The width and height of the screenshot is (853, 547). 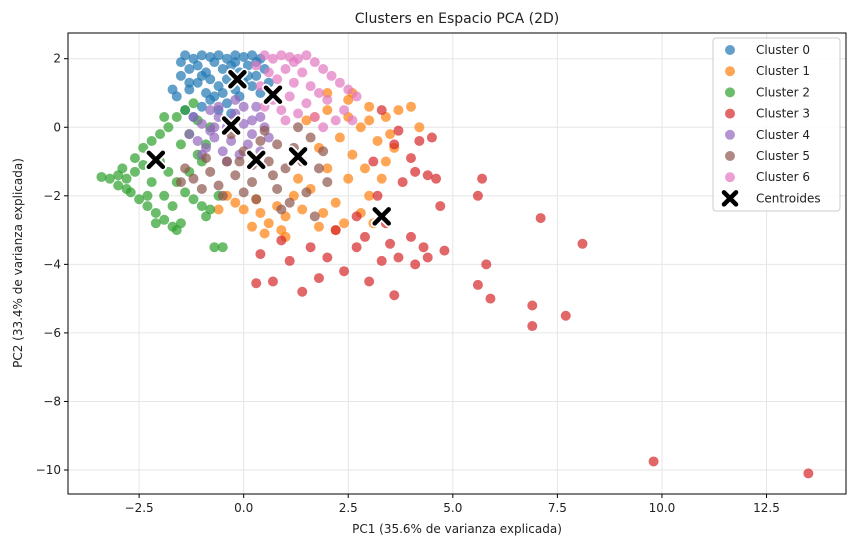 What do you see at coordinates (770, 198) in the screenshot?
I see `legend-entry: Centroides` at bounding box center [770, 198].